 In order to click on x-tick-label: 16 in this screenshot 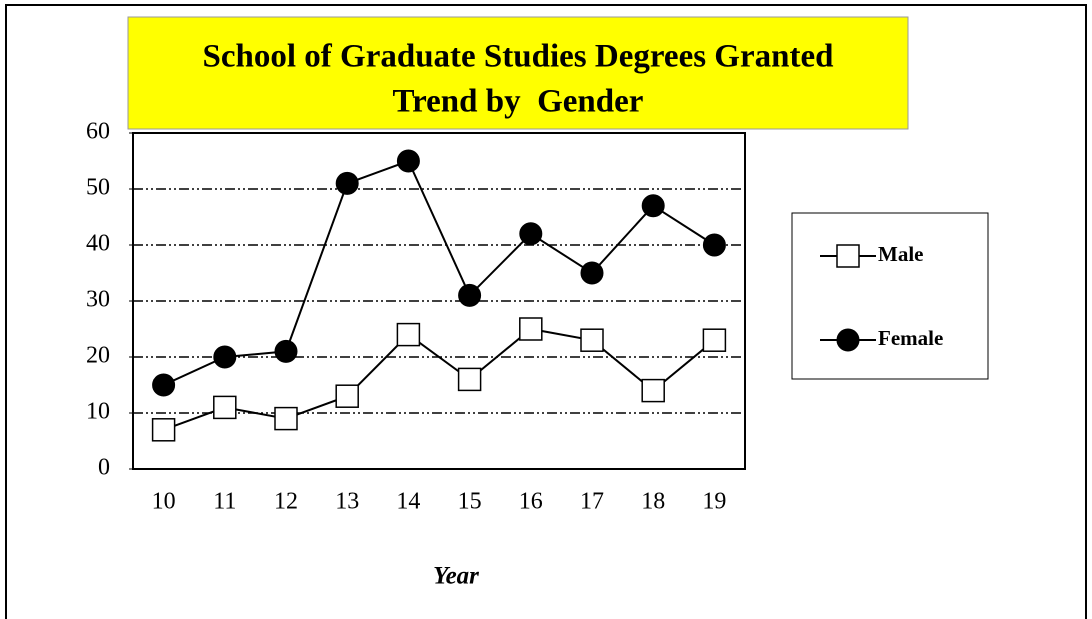, I will do `click(531, 502)`.